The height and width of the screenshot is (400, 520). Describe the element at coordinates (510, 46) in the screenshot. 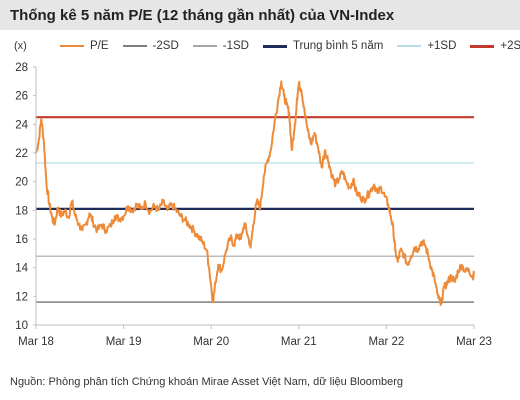

I see `legend-label-plus-2sd: +2SD` at that location.